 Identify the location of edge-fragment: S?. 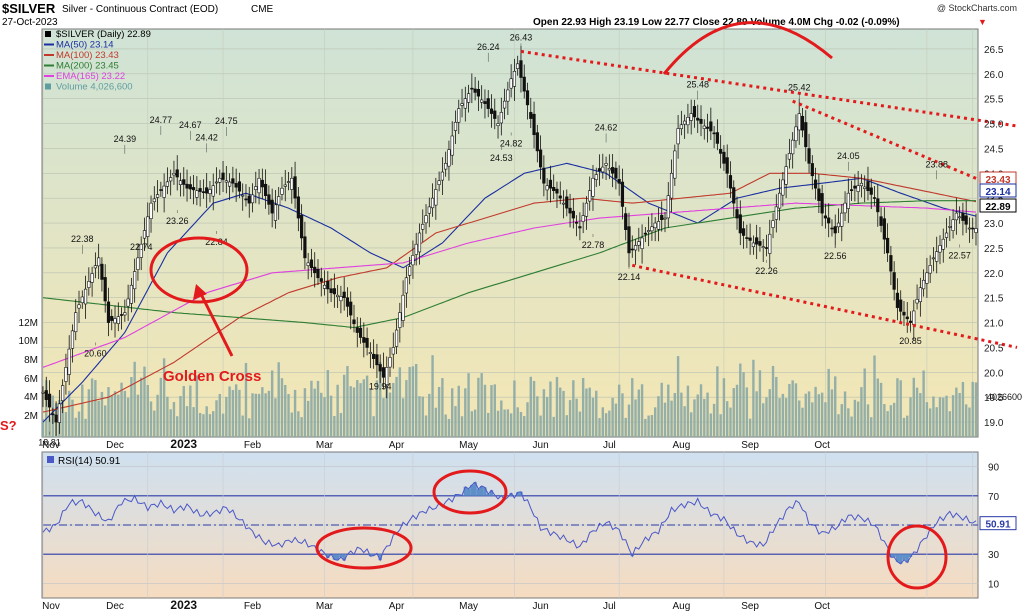
(8, 425).